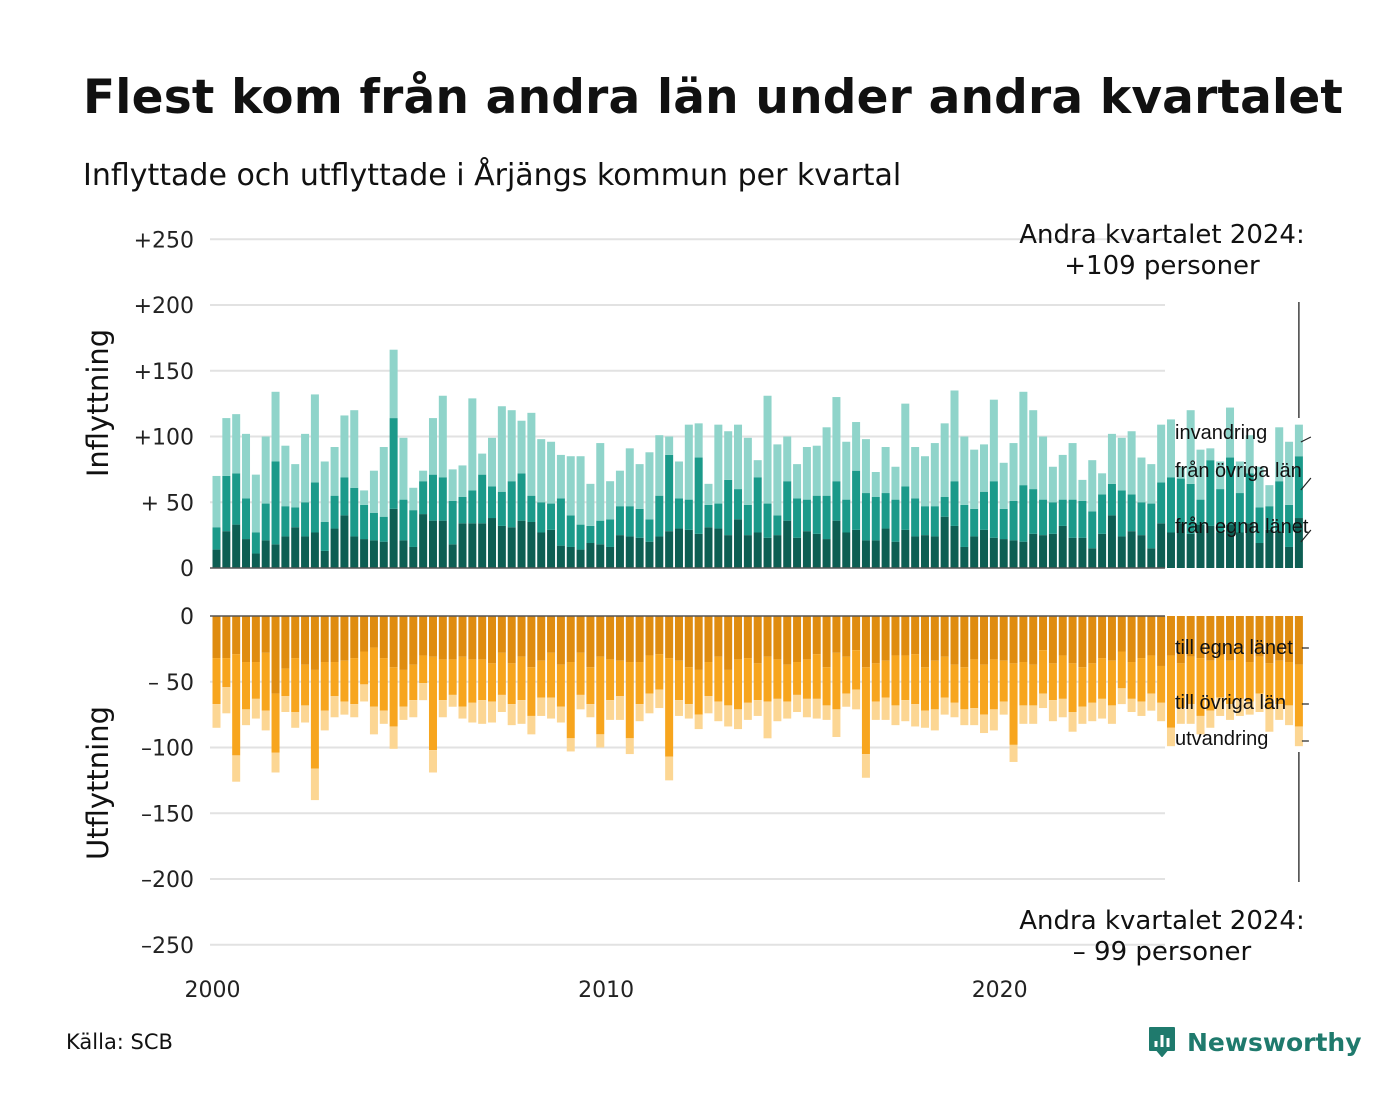 The image size is (1400, 1120). I want to click on y-tick-label: +250, so click(164, 240).